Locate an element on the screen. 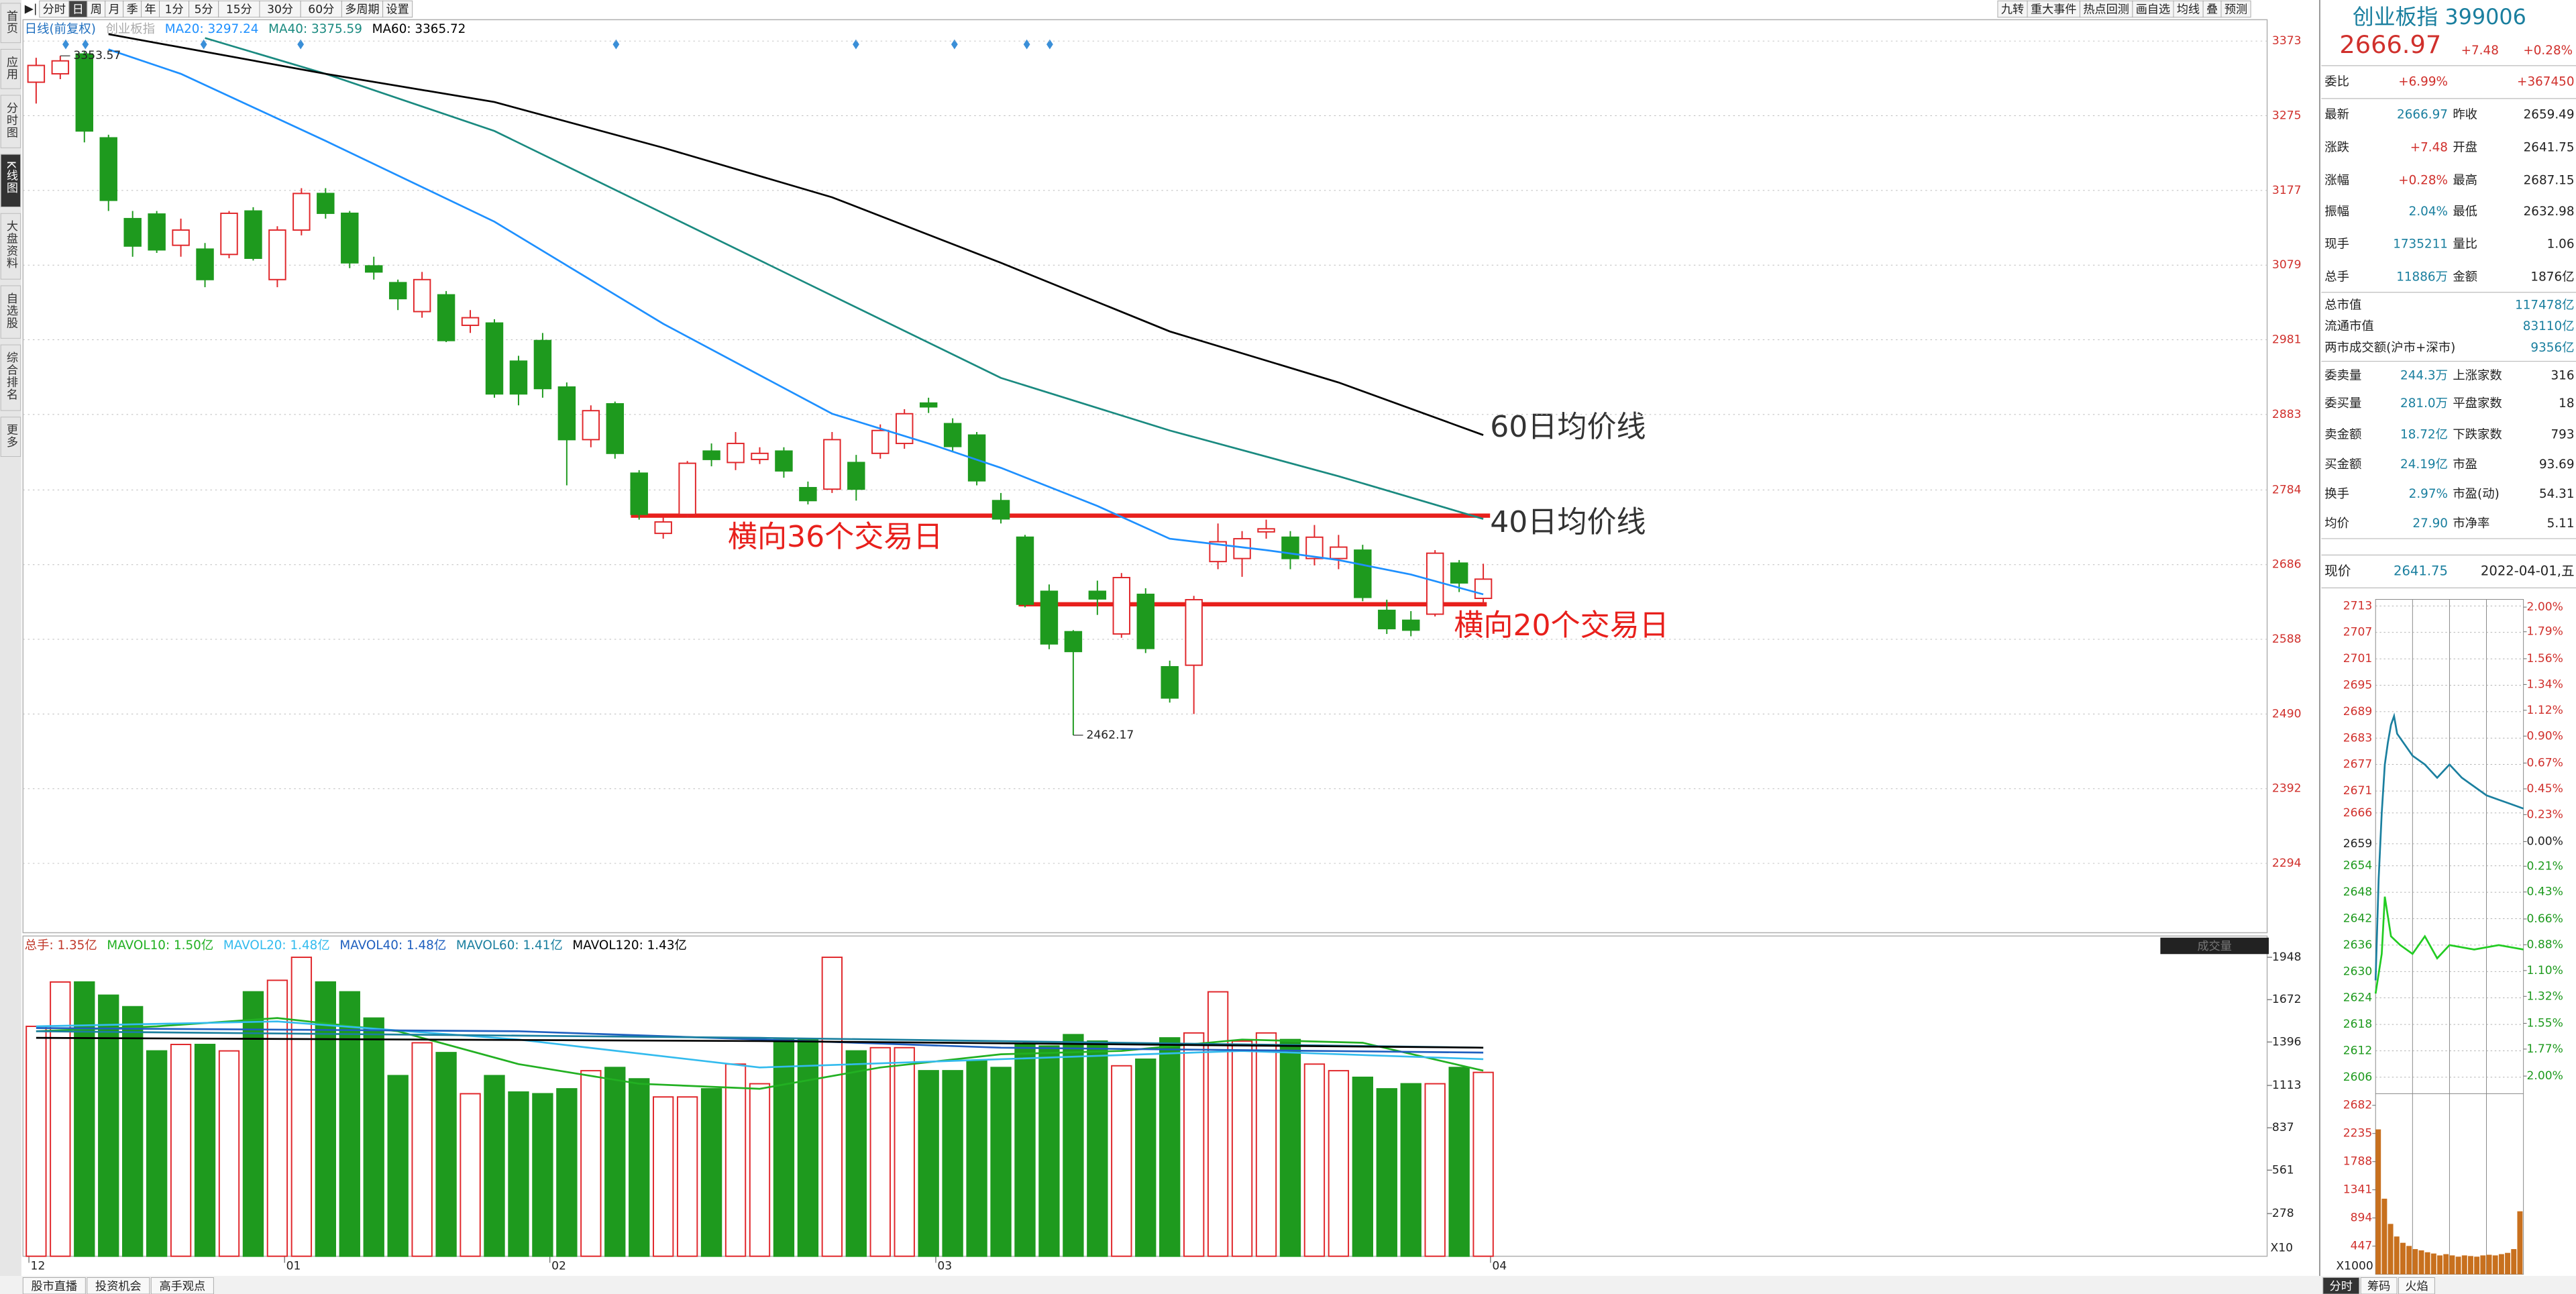 The height and width of the screenshot is (1294, 2576). intraday-grid is located at coordinates (2449, 937).